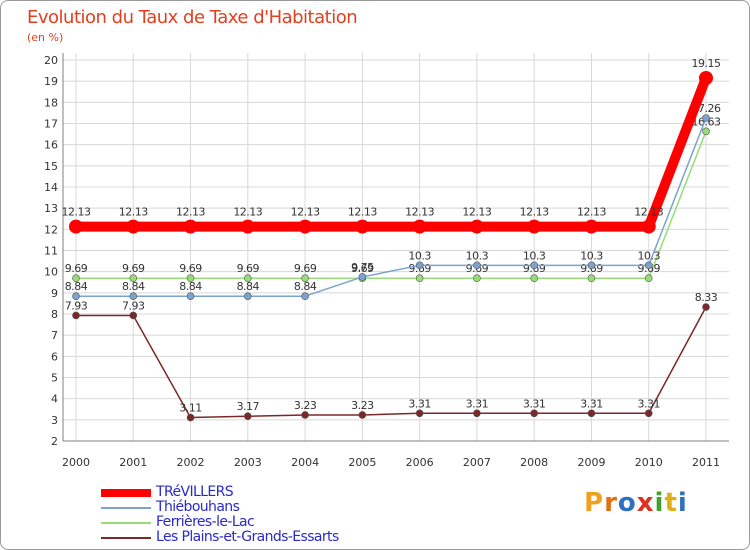 This screenshot has width=750, height=550. I want to click on y-tick-label: 14, so click(51, 187).